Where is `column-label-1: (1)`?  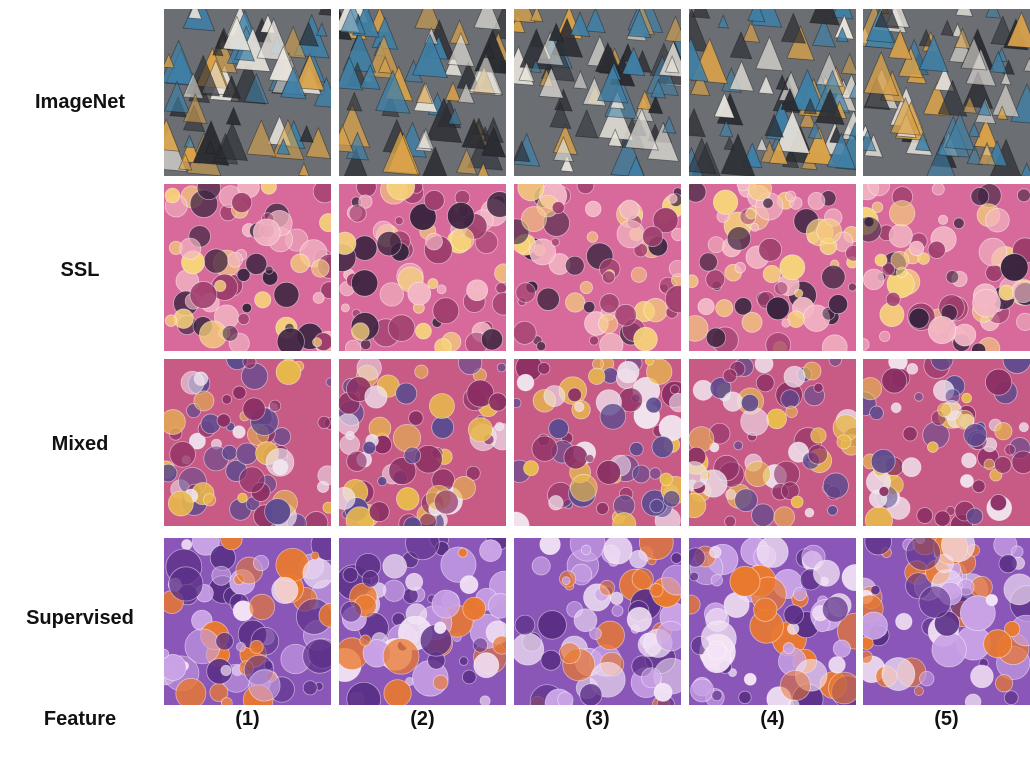
column-label-1: (1) is located at coordinates (247, 719).